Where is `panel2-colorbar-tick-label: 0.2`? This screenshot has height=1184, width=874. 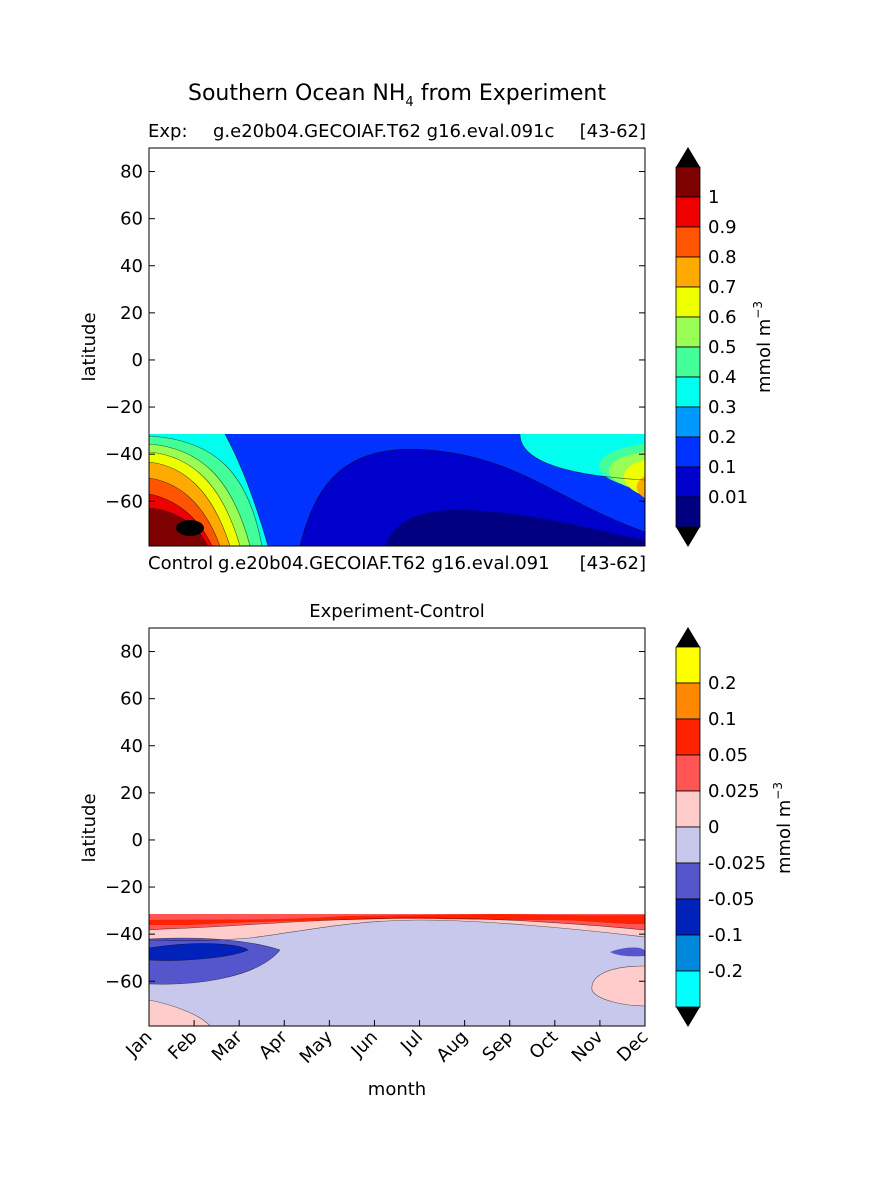
panel2-colorbar-tick-label: 0.2 is located at coordinates (722, 683).